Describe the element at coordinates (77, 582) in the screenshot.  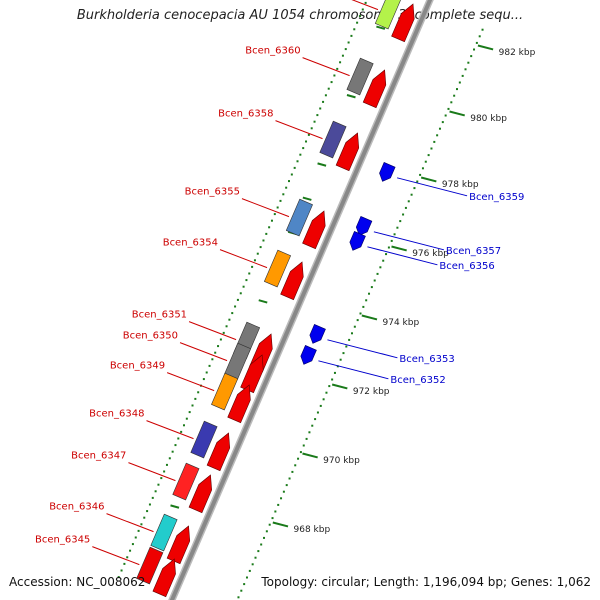
I see `accession-text: Accession: NC_008062` at that location.